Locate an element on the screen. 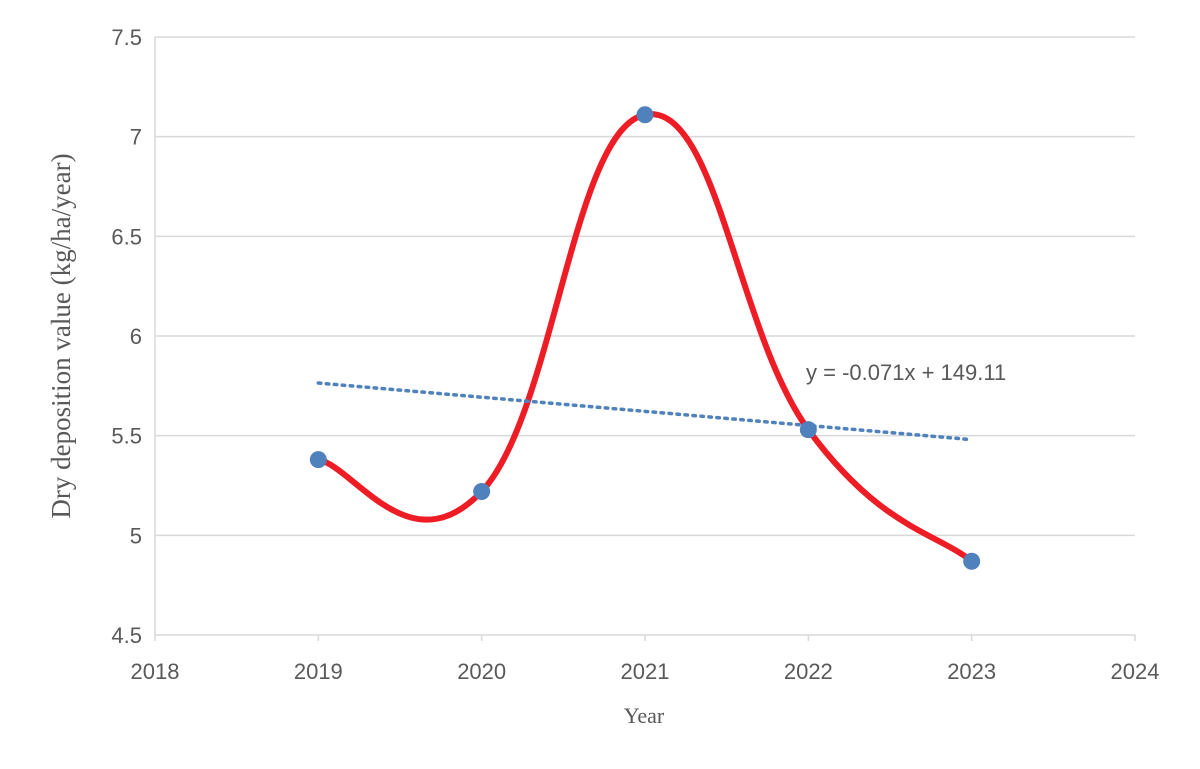 The height and width of the screenshot is (769, 1200). y-tick-label: 5 is located at coordinates (136, 535).